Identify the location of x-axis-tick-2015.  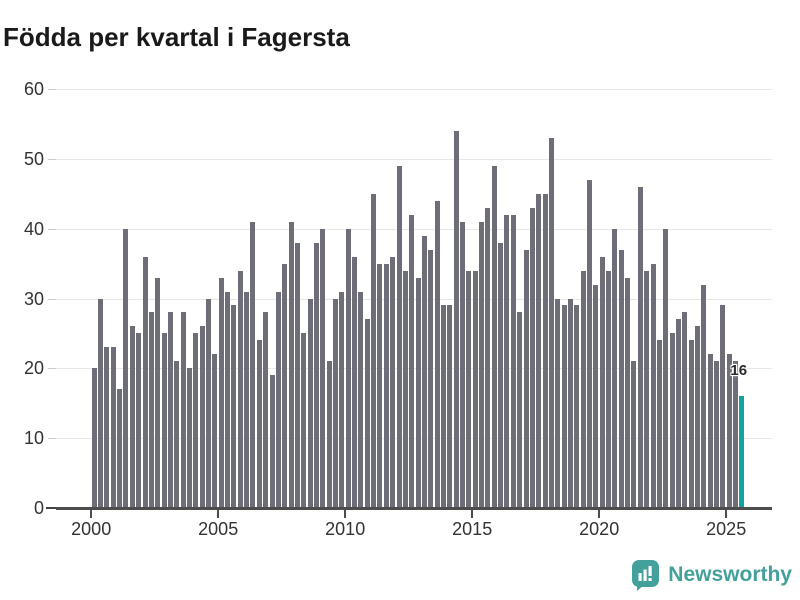
(472, 514).